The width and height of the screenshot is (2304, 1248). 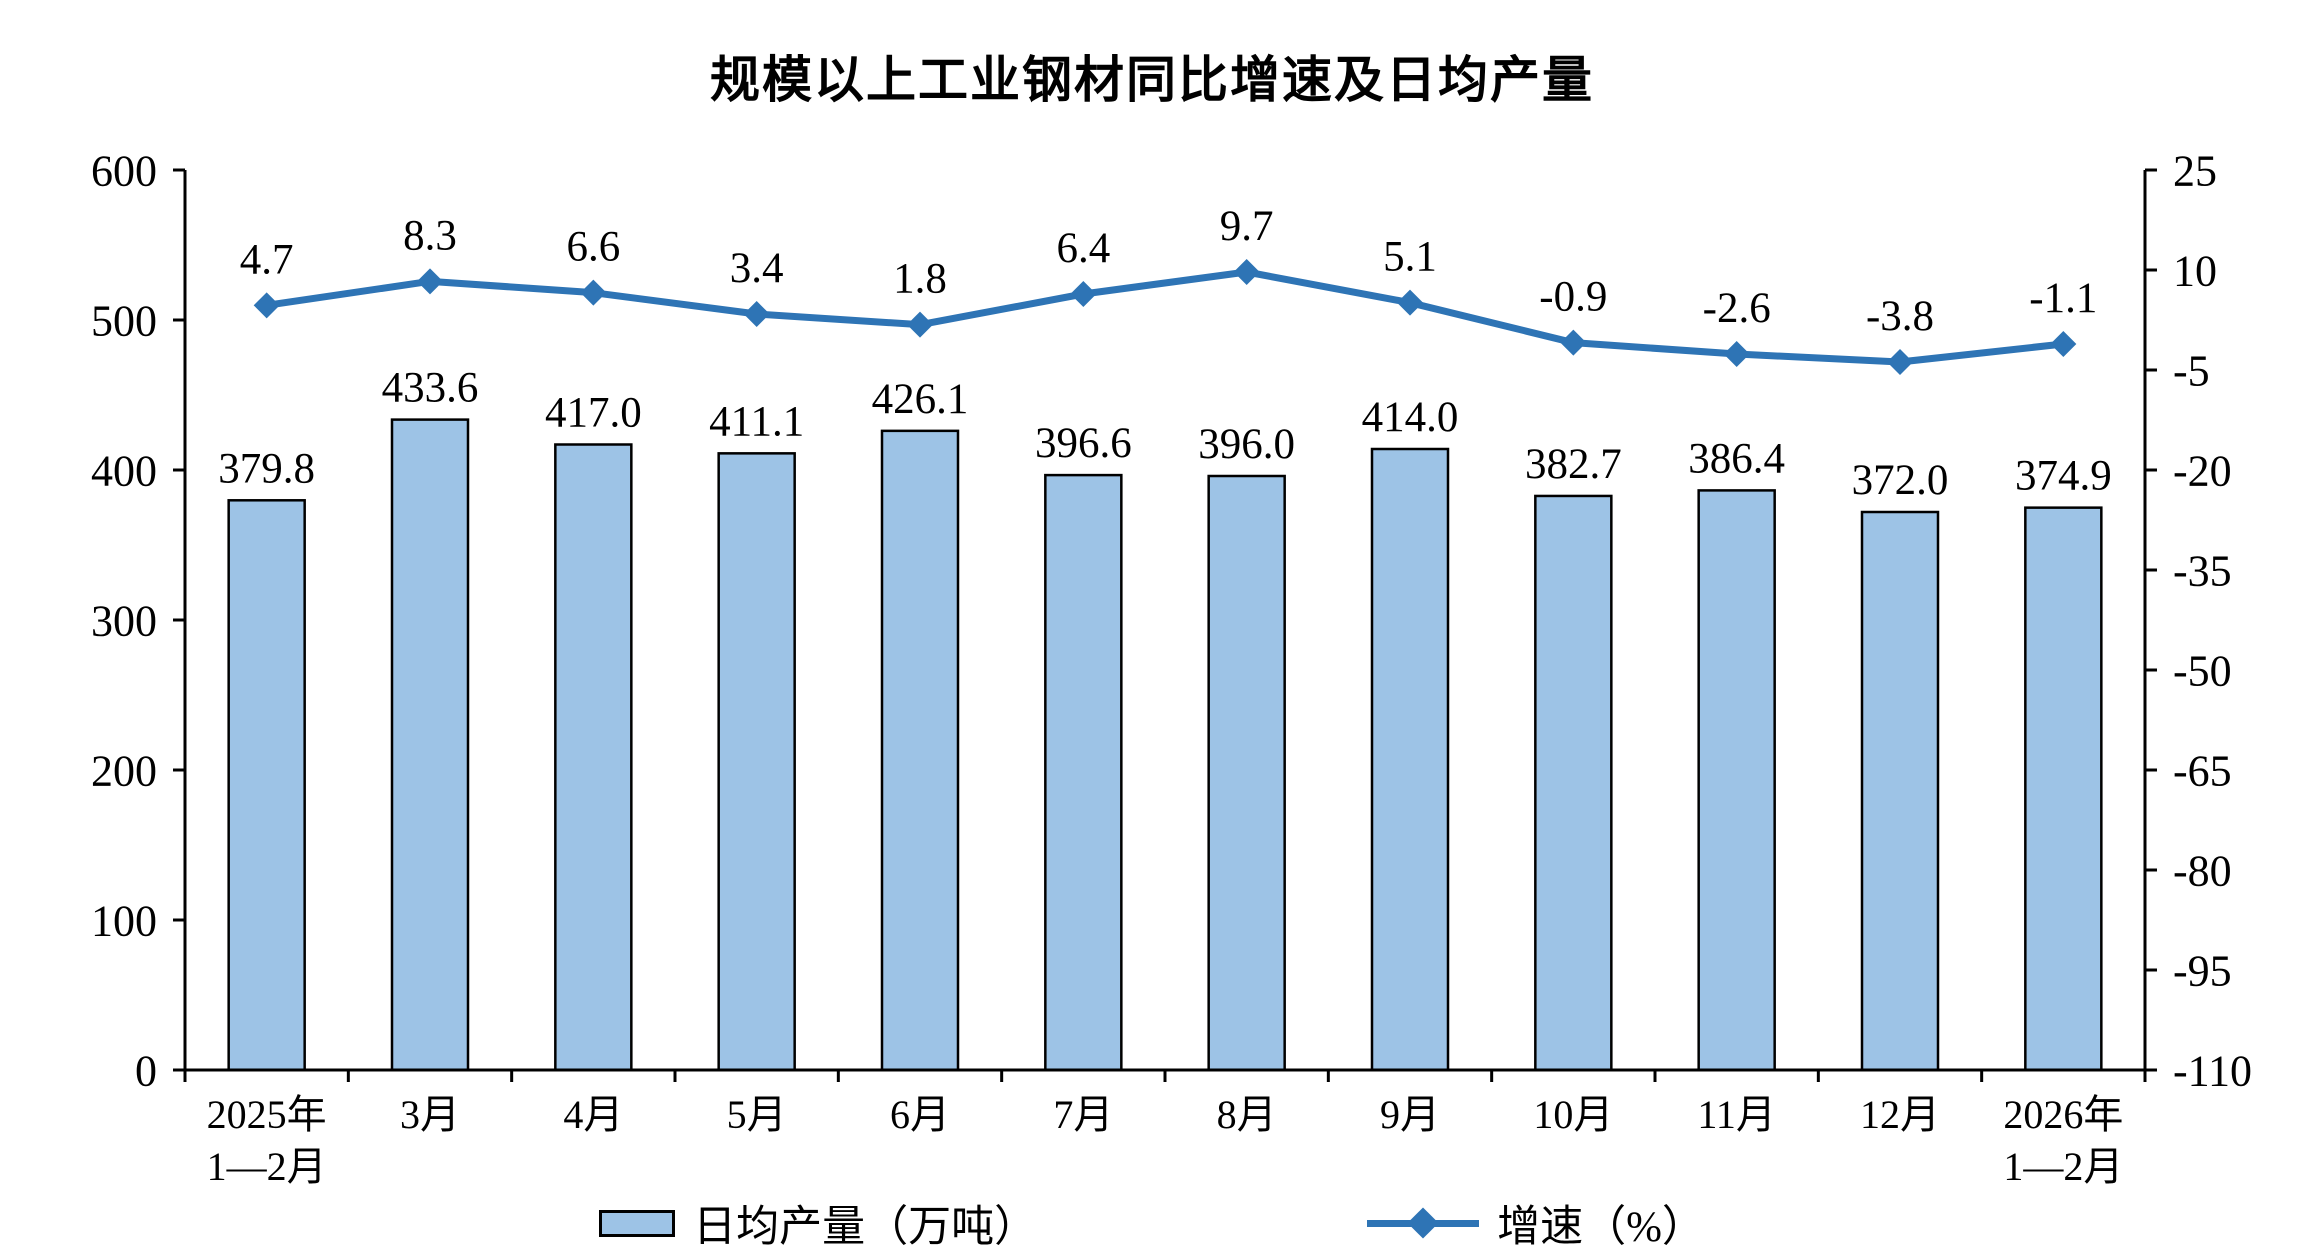 What do you see at coordinates (267, 1140) in the screenshot?
I see `category-label: 2025年 1—2月` at bounding box center [267, 1140].